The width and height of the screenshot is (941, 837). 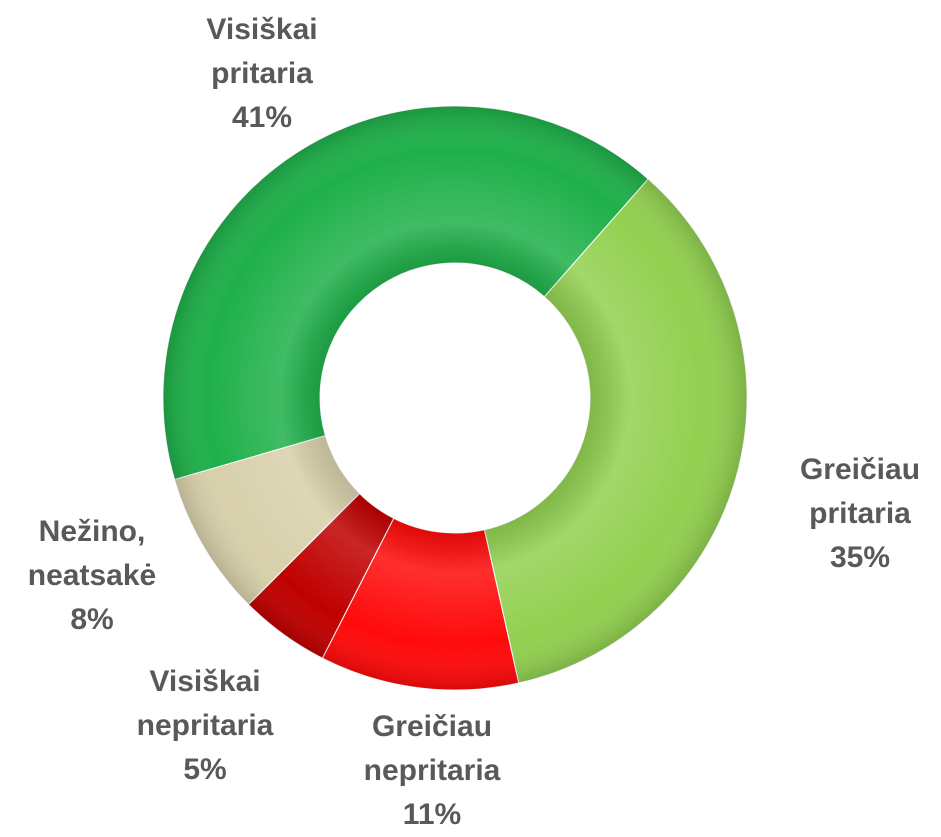 What do you see at coordinates (432, 748) in the screenshot?
I see `category-label: Greičiau nepritaria` at bounding box center [432, 748].